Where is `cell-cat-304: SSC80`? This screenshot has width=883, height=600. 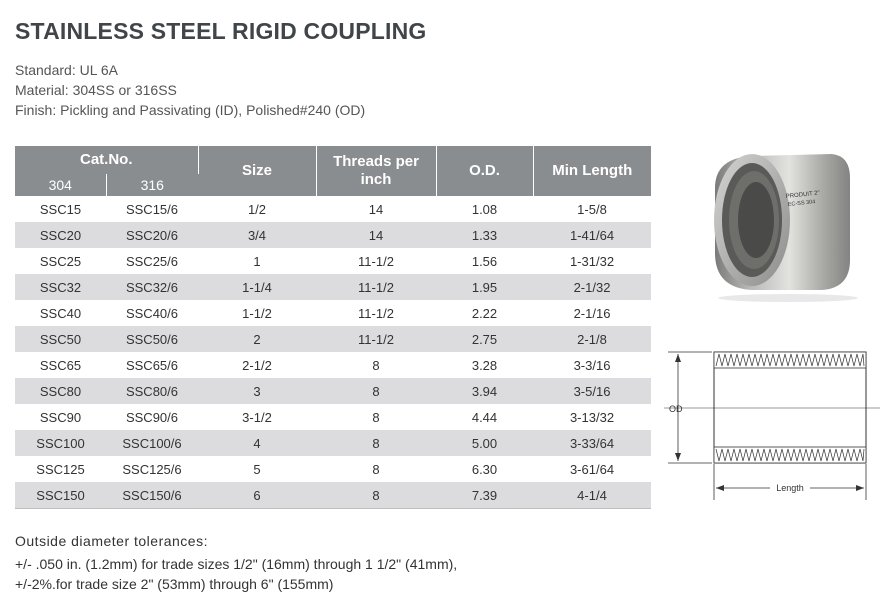
cell-cat-304: SSC80 is located at coordinates (60, 391).